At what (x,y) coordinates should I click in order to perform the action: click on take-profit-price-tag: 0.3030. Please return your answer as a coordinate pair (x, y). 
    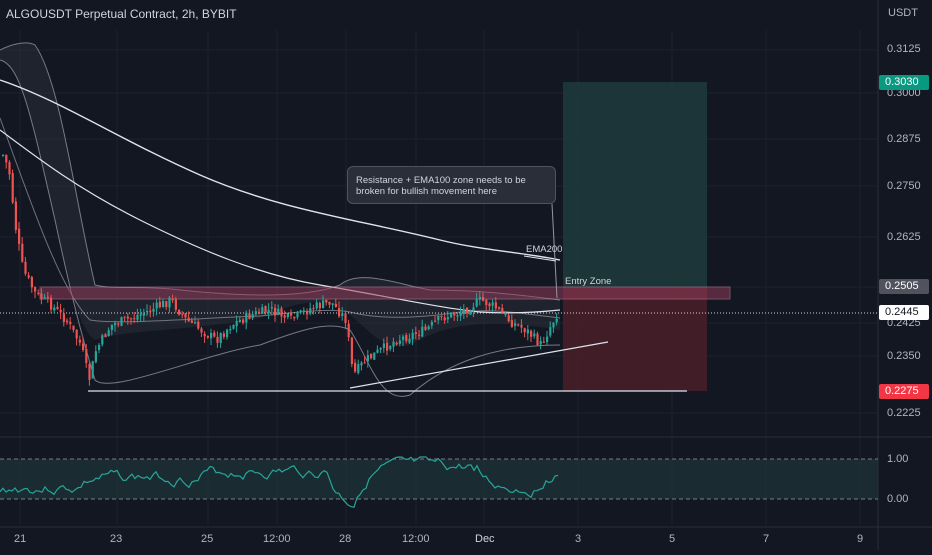
    Looking at the image, I should click on (904, 82).